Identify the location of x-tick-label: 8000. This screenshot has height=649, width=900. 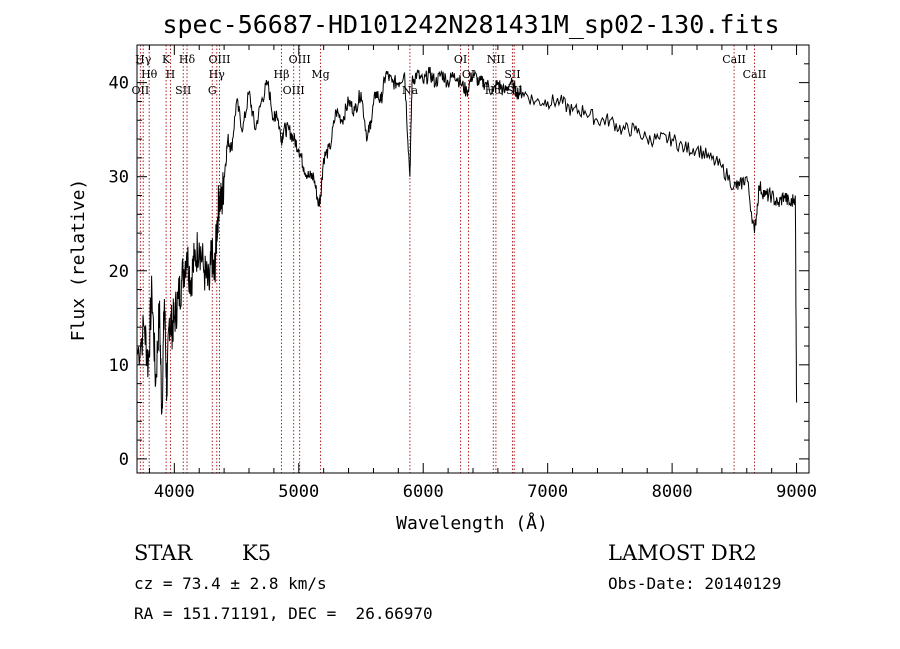
(672, 492).